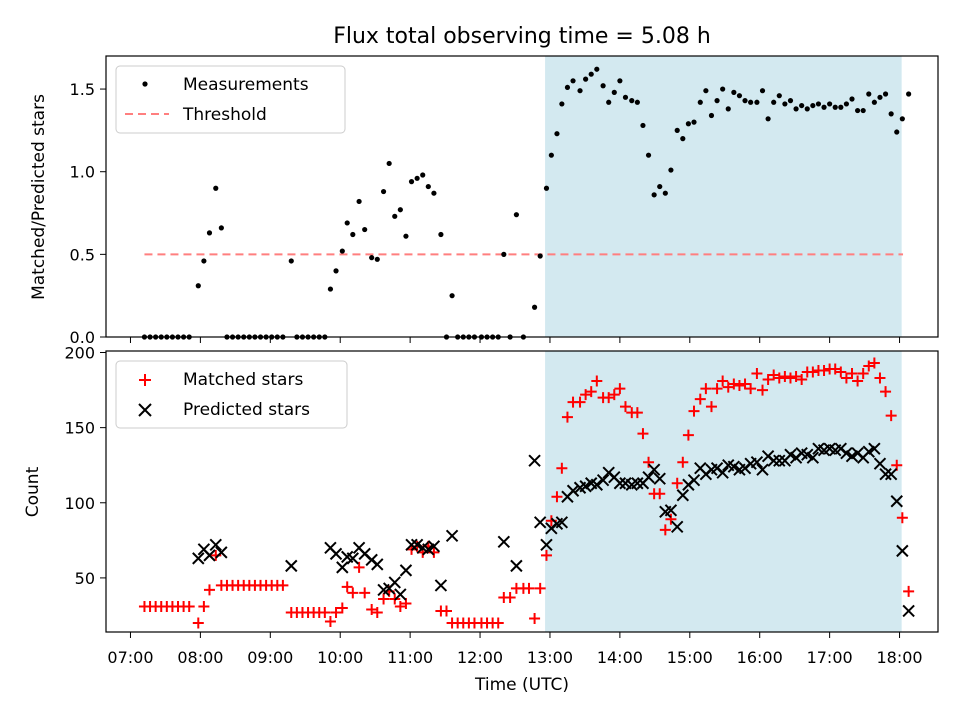 Image resolution: width=960 pixels, height=720 pixels. Describe the element at coordinates (899, 657) in the screenshot. I see `x-tick-label: 18:00` at that location.